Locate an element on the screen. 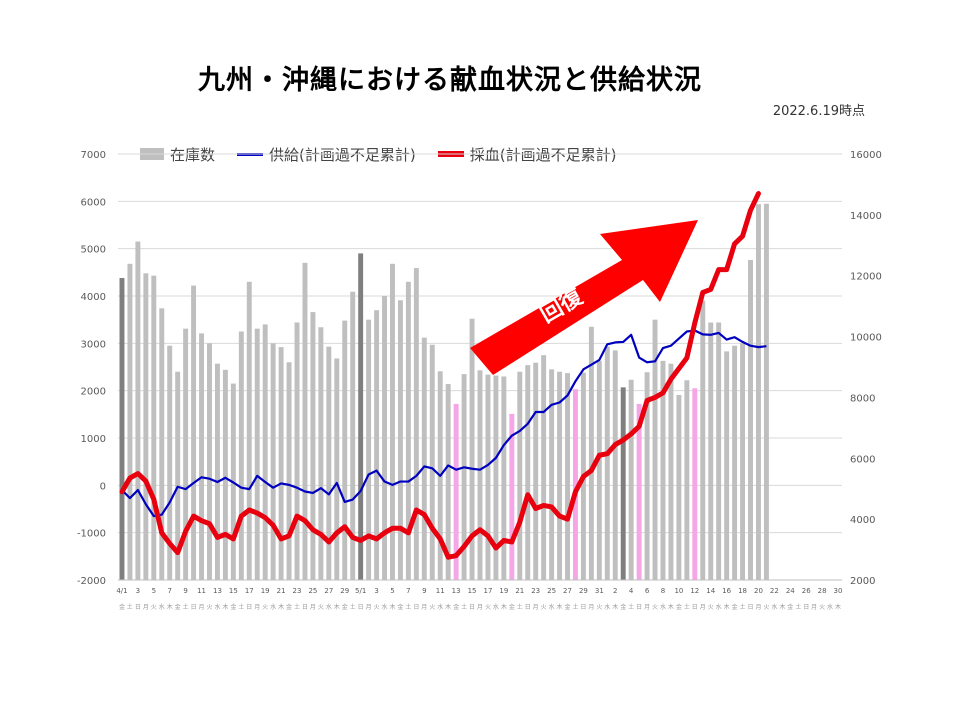 The height and width of the screenshot is (720, 960). chart-title: 九州・沖縄における献血状況と供給状況 is located at coordinates (450, 80).